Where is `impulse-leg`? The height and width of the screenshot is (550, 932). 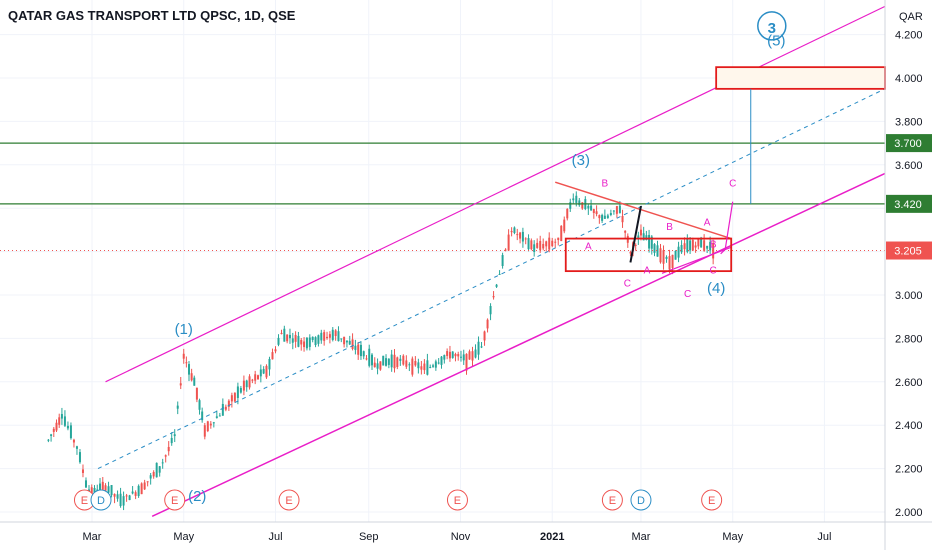
impulse-leg is located at coordinates (635, 234).